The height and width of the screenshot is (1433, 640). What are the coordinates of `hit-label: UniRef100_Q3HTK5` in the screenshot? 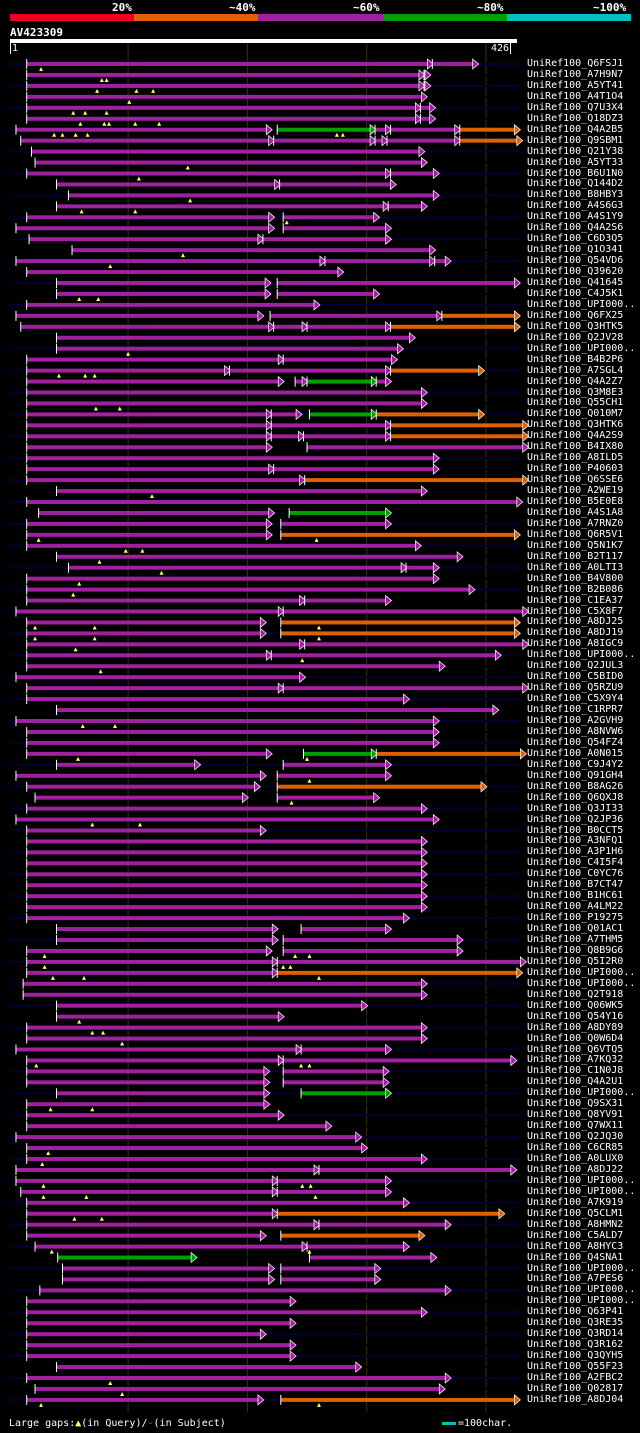 It's located at (575, 326).